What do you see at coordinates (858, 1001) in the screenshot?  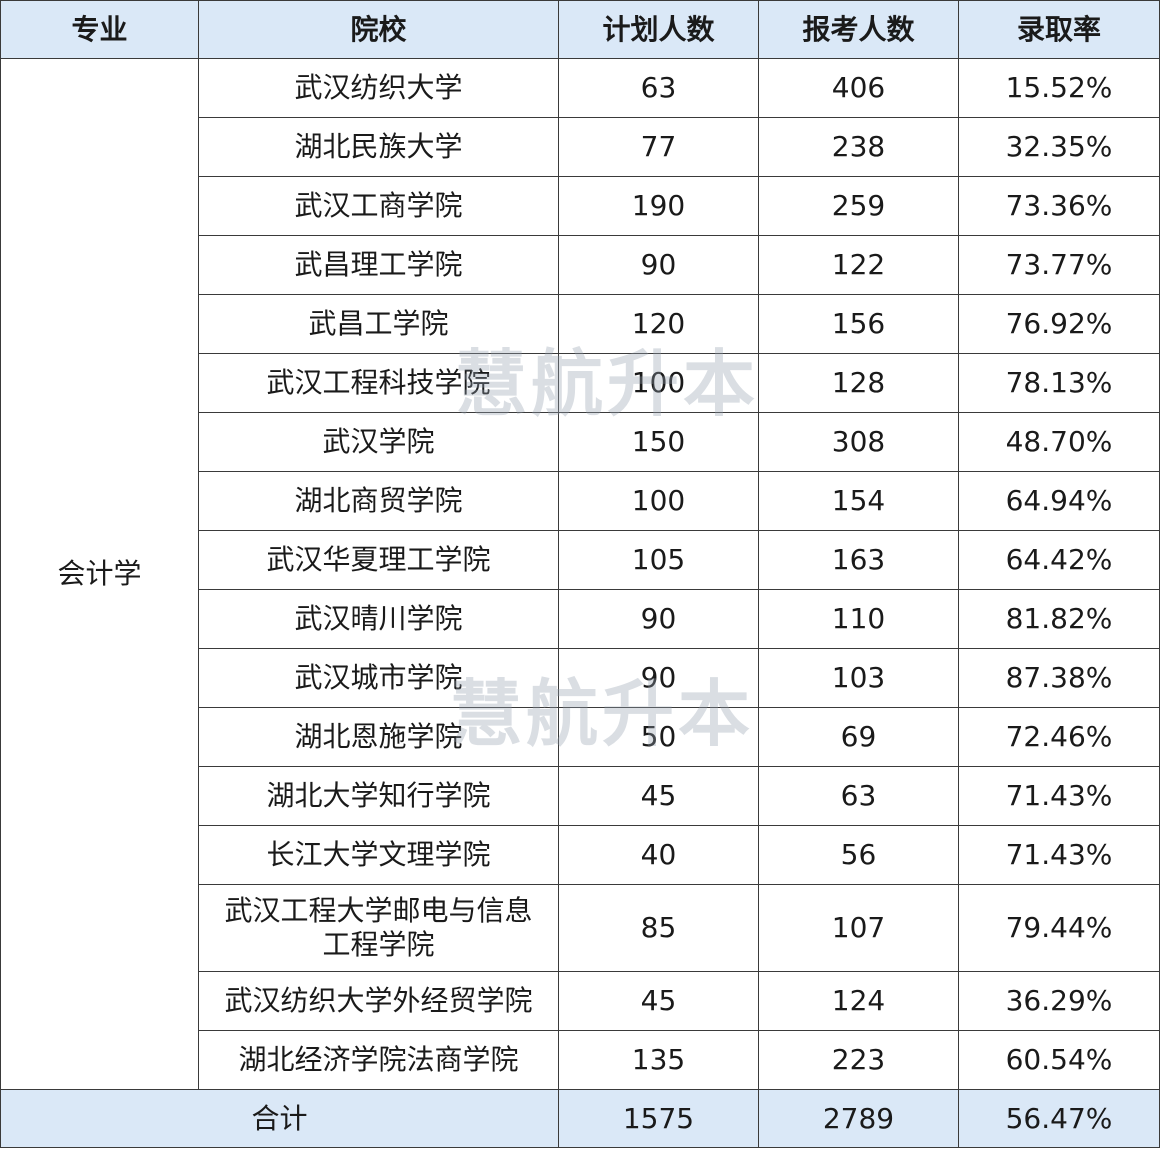 I see `applicants-cell: 124` at bounding box center [858, 1001].